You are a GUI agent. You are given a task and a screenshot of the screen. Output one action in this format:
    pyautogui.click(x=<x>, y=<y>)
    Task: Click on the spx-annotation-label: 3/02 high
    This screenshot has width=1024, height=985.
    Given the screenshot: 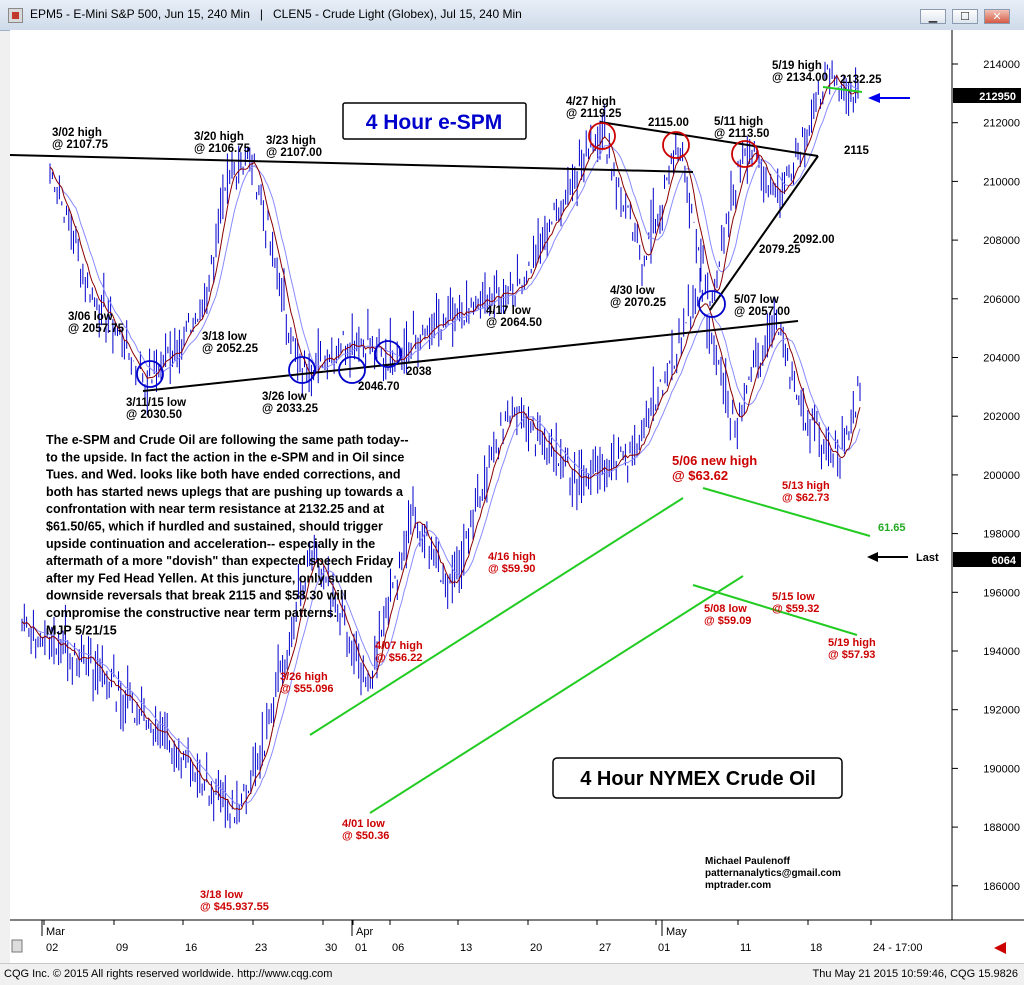 What is the action you would take?
    pyautogui.click(x=77, y=133)
    